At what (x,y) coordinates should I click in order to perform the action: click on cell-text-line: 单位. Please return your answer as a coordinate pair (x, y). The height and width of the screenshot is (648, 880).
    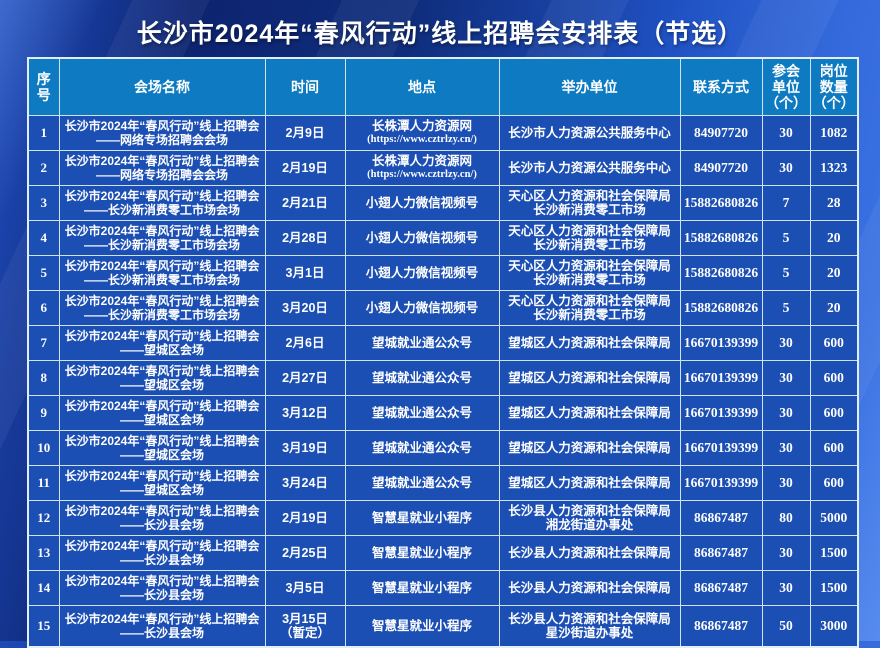
    Looking at the image, I should click on (786, 87).